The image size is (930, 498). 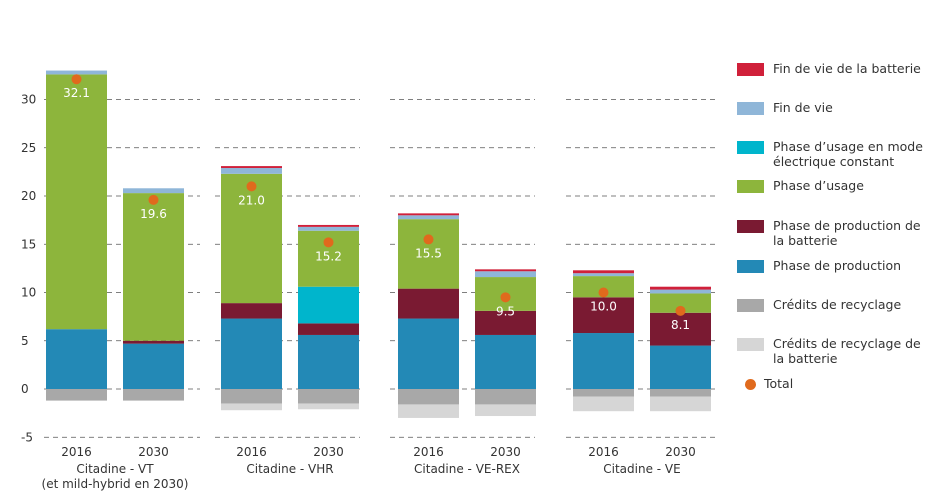 What do you see at coordinates (847, 351) in the screenshot?
I see `legend-label: Crédits de recyclage de la batterie` at bounding box center [847, 351].